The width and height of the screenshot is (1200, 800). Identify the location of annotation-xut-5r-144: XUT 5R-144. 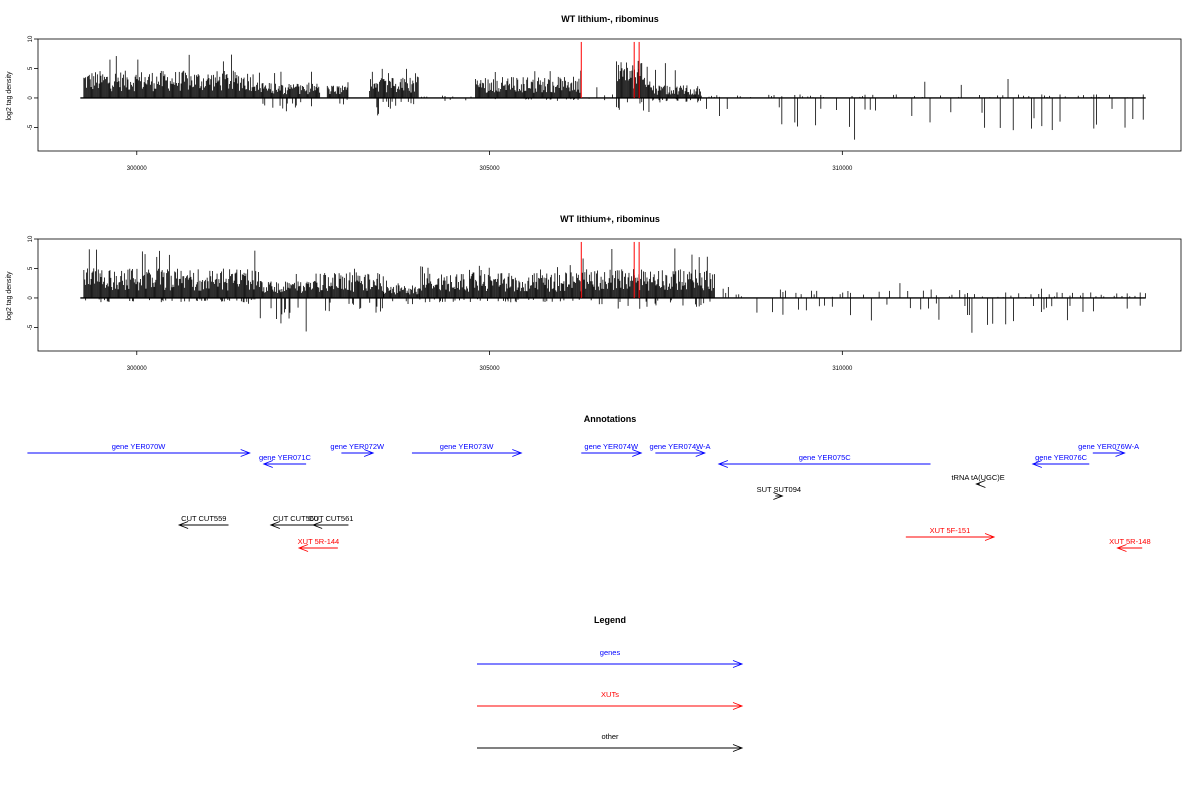
(318, 544).